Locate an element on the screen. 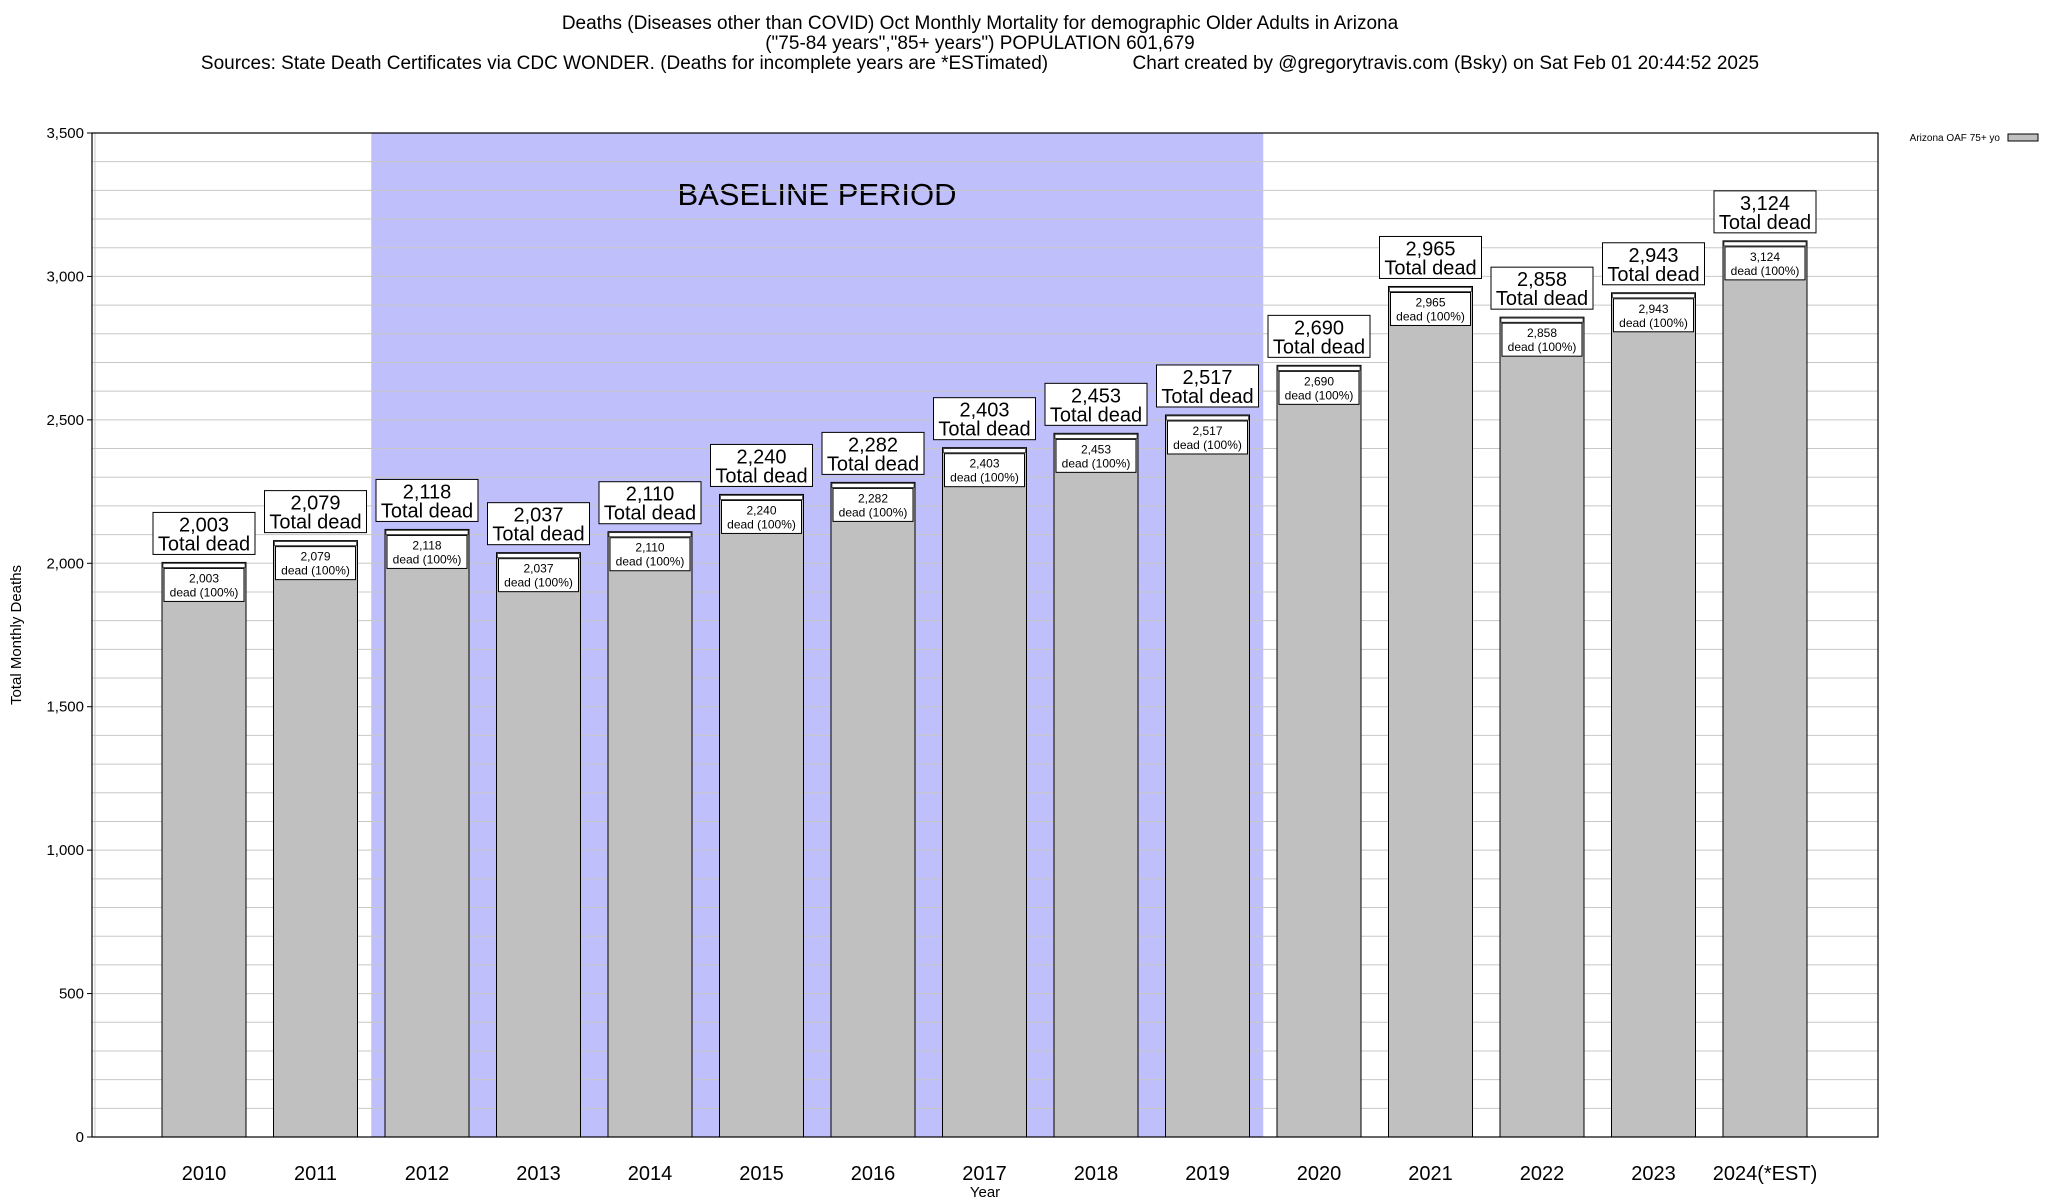 The height and width of the screenshot is (1200, 2048). y-tick-label: 500 is located at coordinates (71, 994).